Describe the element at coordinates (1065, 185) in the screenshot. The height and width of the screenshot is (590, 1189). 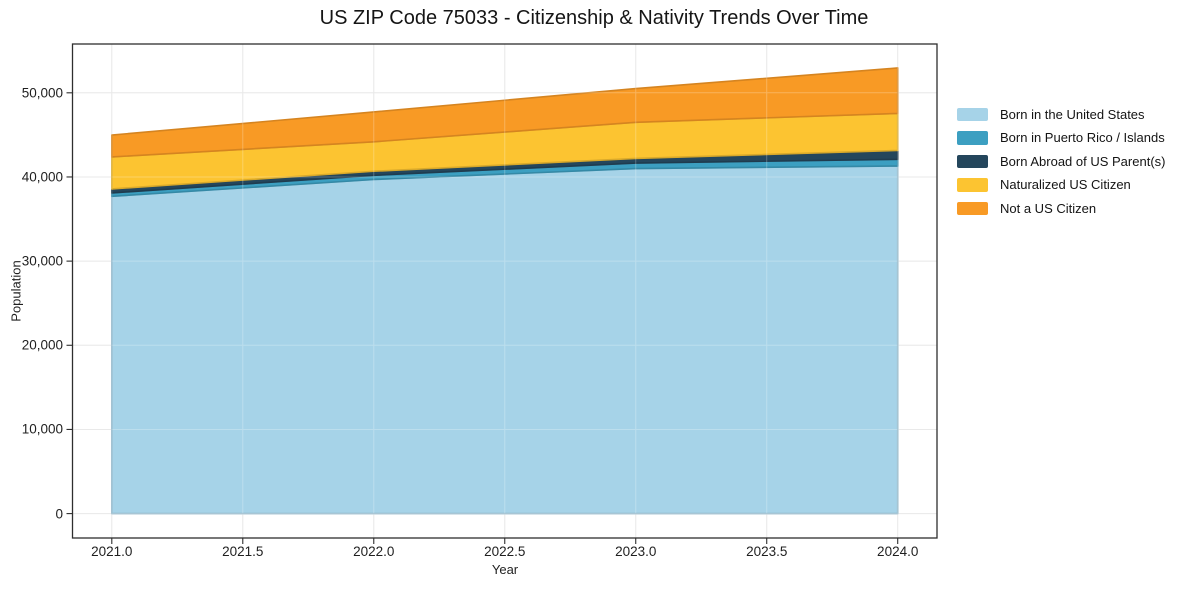
I see `legend-label: Naturalized US Citizen` at that location.